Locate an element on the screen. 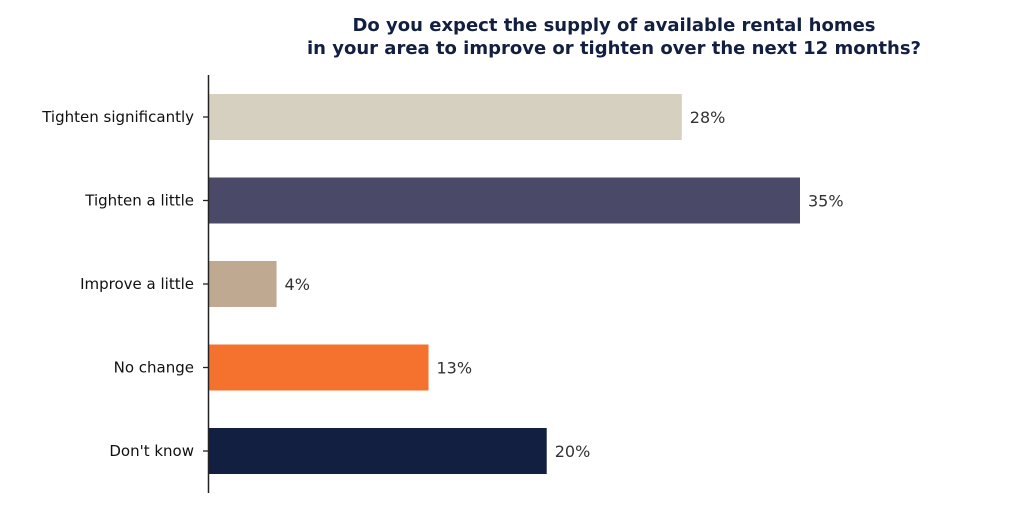 Image resolution: width=1034 pixels, height=508 pixels. y-tick-label: Tighten significantly is located at coordinates (117, 117).